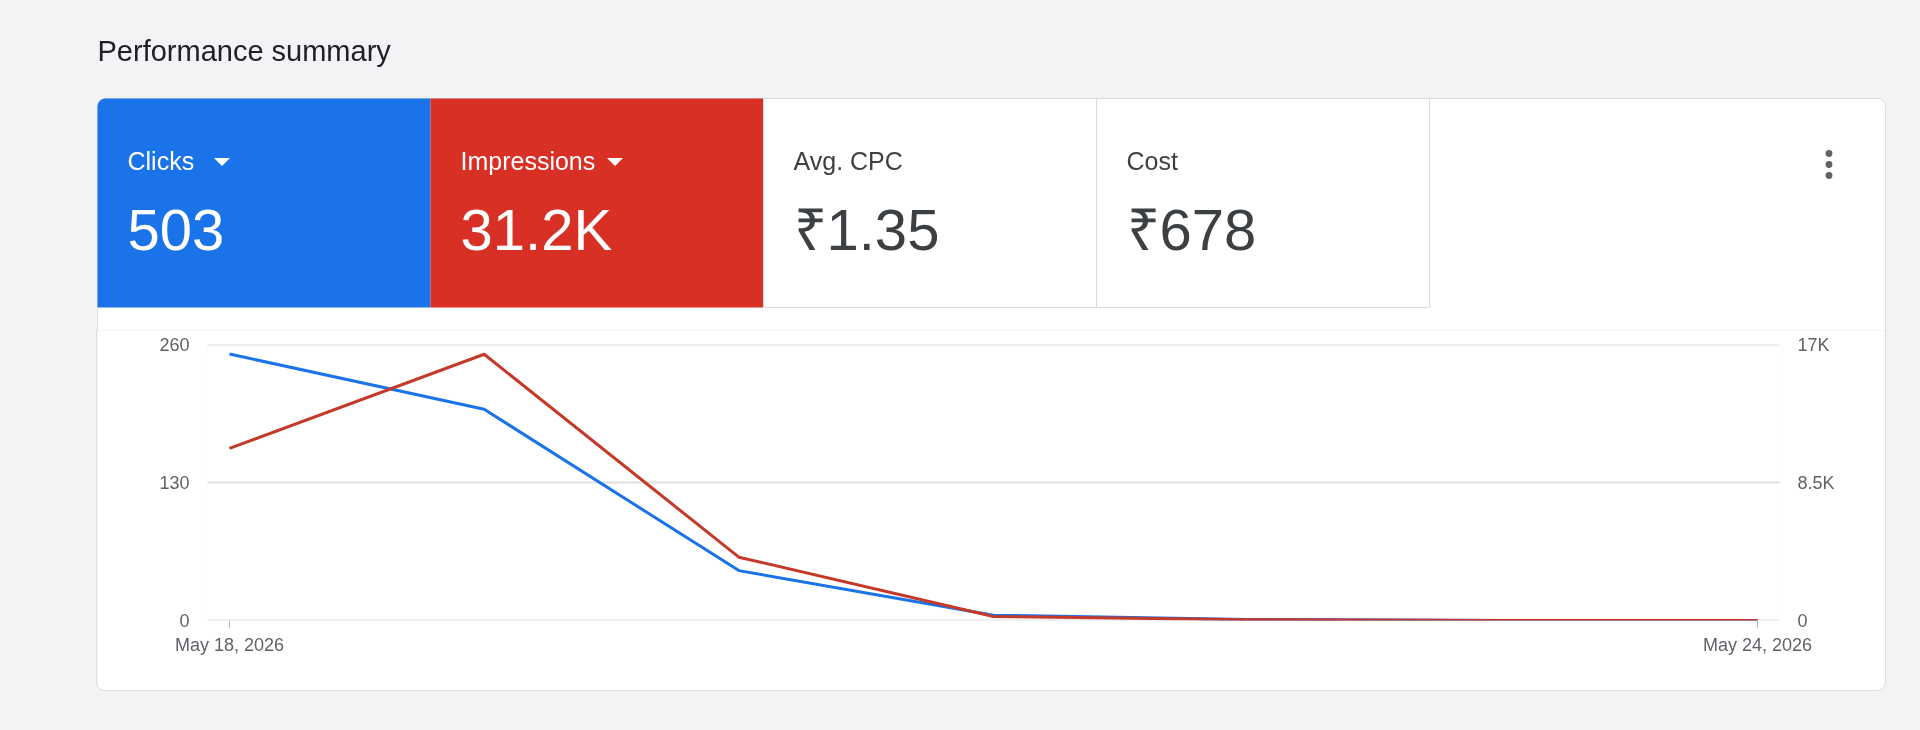 The width and height of the screenshot is (1920, 730). I want to click on x-tick-label: May 24, 2026, so click(1757, 644).